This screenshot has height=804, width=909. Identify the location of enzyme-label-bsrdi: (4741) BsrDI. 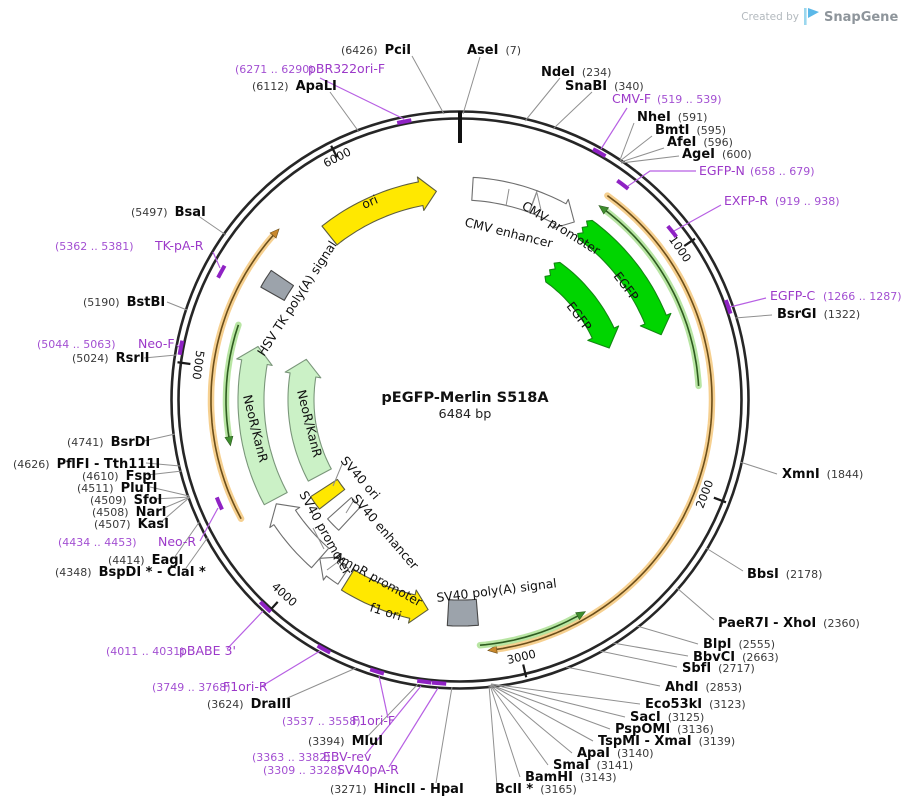
(108, 442).